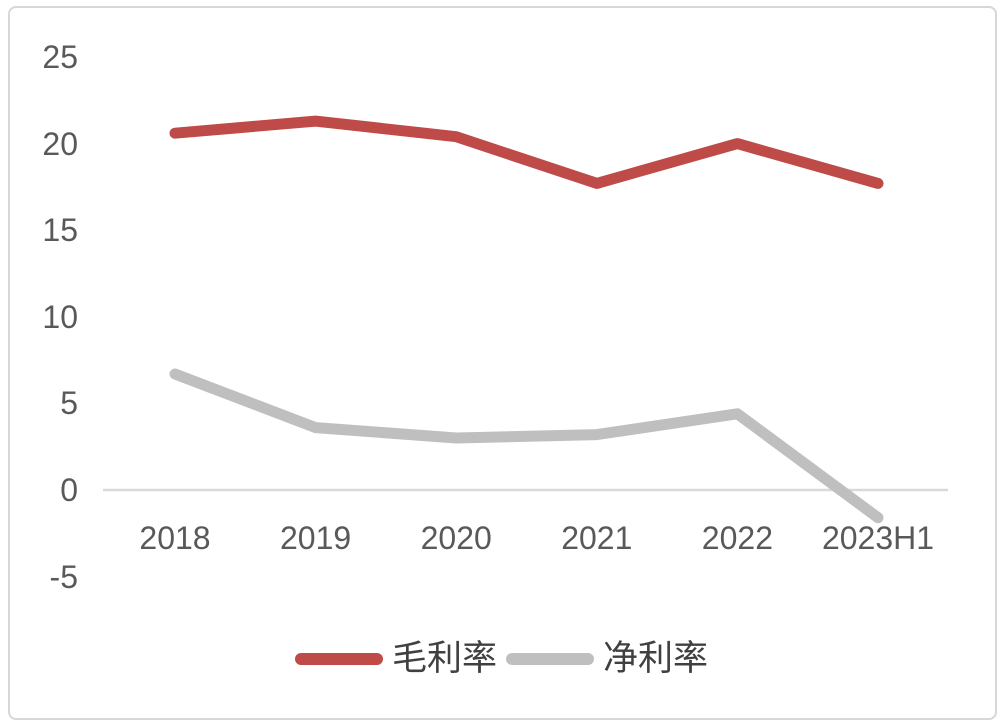  Describe the element at coordinates (526, 152) in the screenshot. I see `series-line-gross-margin` at that location.